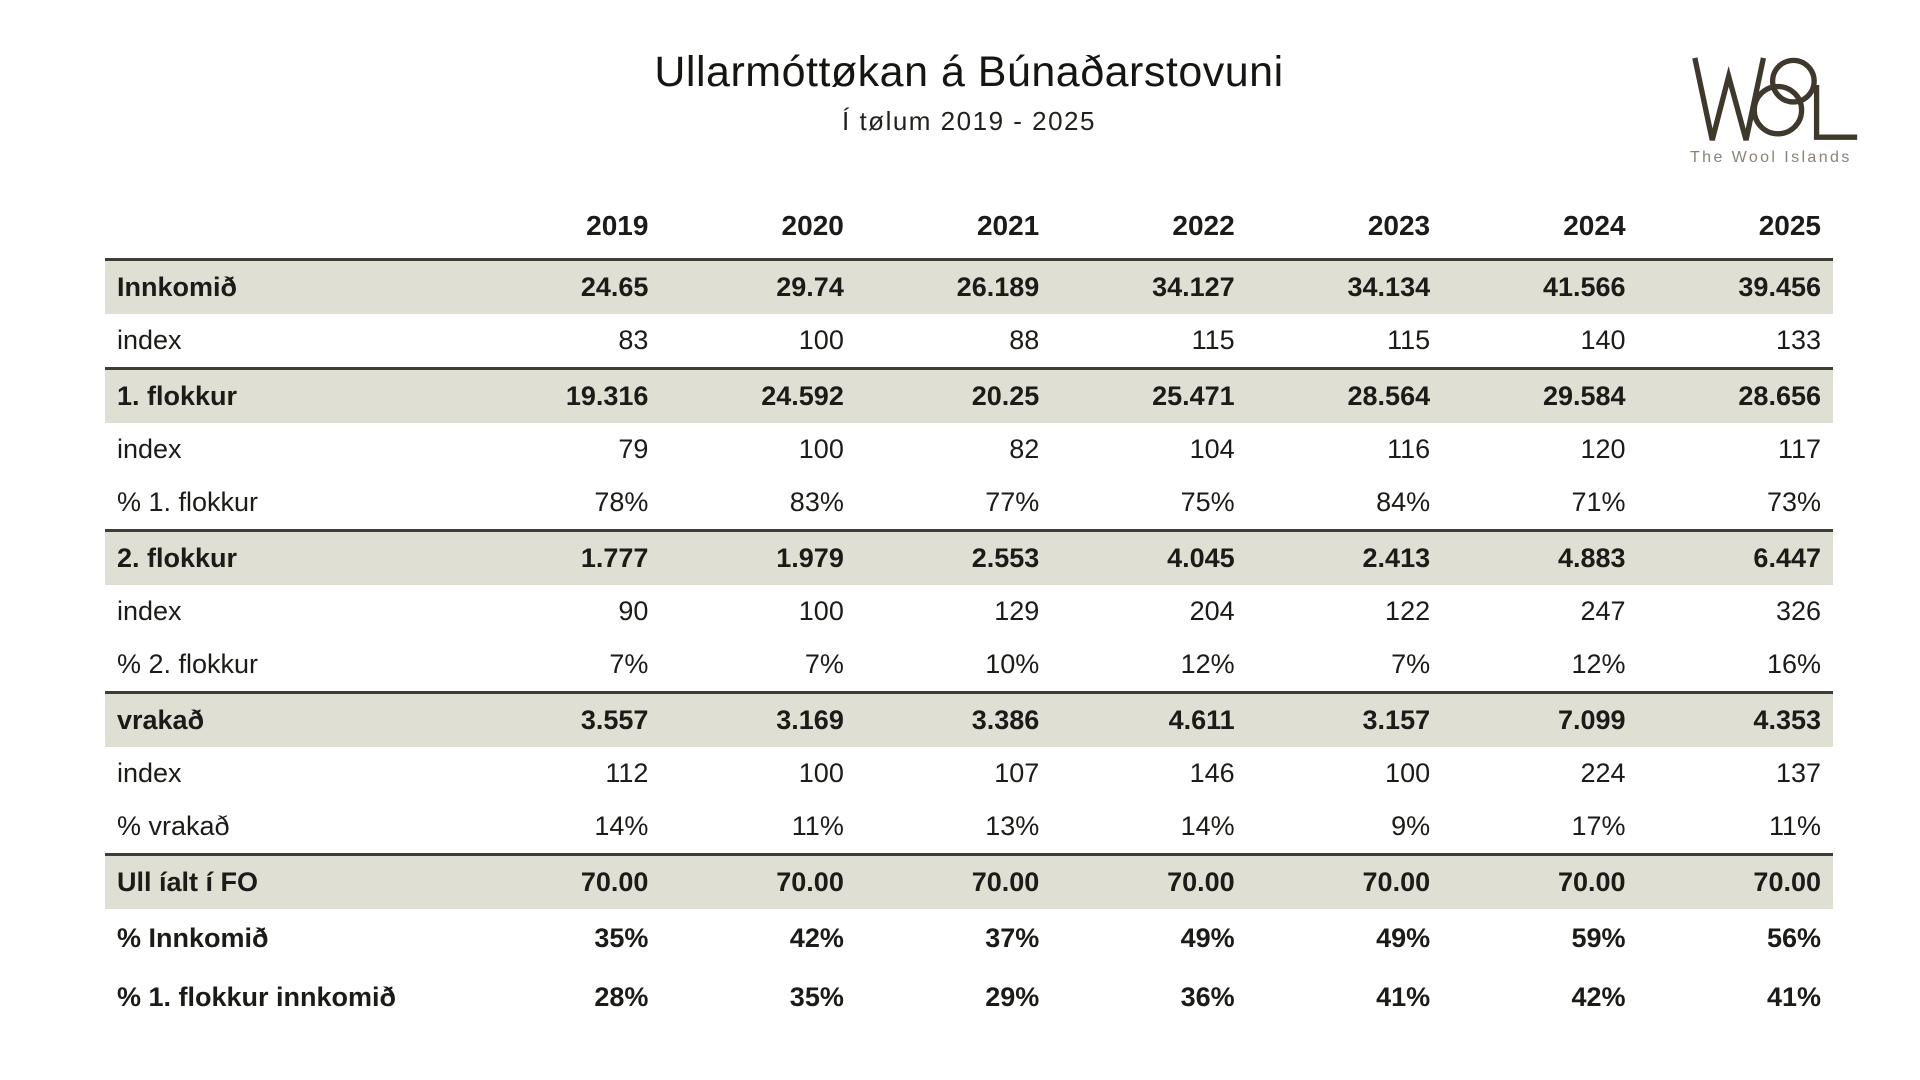 This screenshot has height=1080, width=1920. What do you see at coordinates (1012, 664) in the screenshot?
I see `value-cell: 10%` at bounding box center [1012, 664].